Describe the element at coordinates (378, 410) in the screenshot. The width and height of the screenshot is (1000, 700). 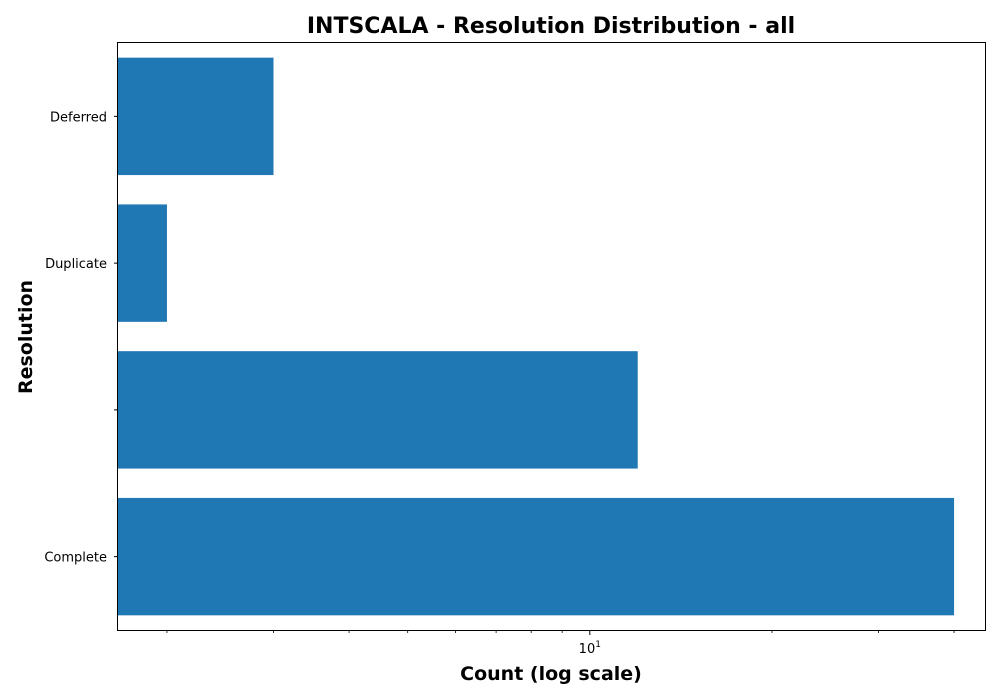
I see `bar-unlabeled` at that location.